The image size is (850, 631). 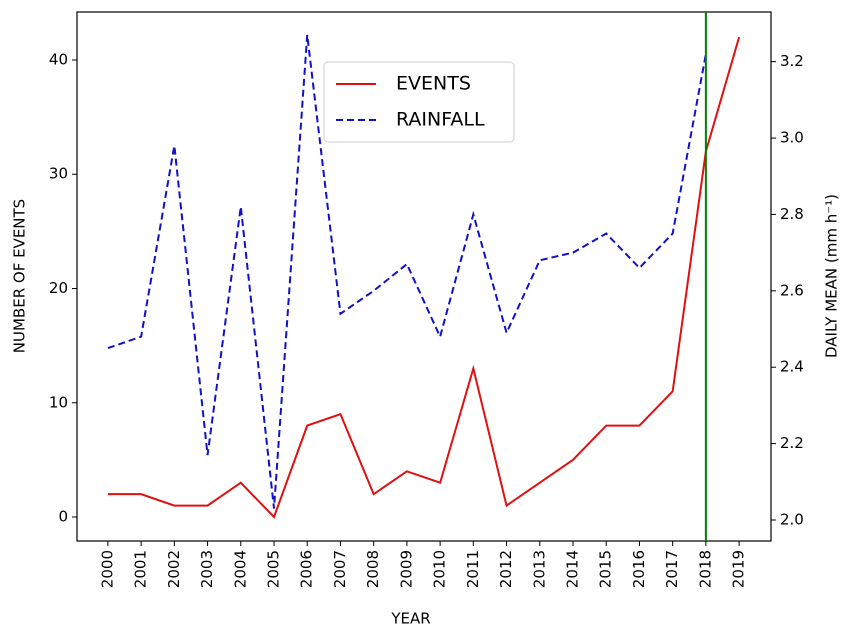 I want to click on y-axis-label: NUMBER OF EVENTS, so click(x=20, y=276).